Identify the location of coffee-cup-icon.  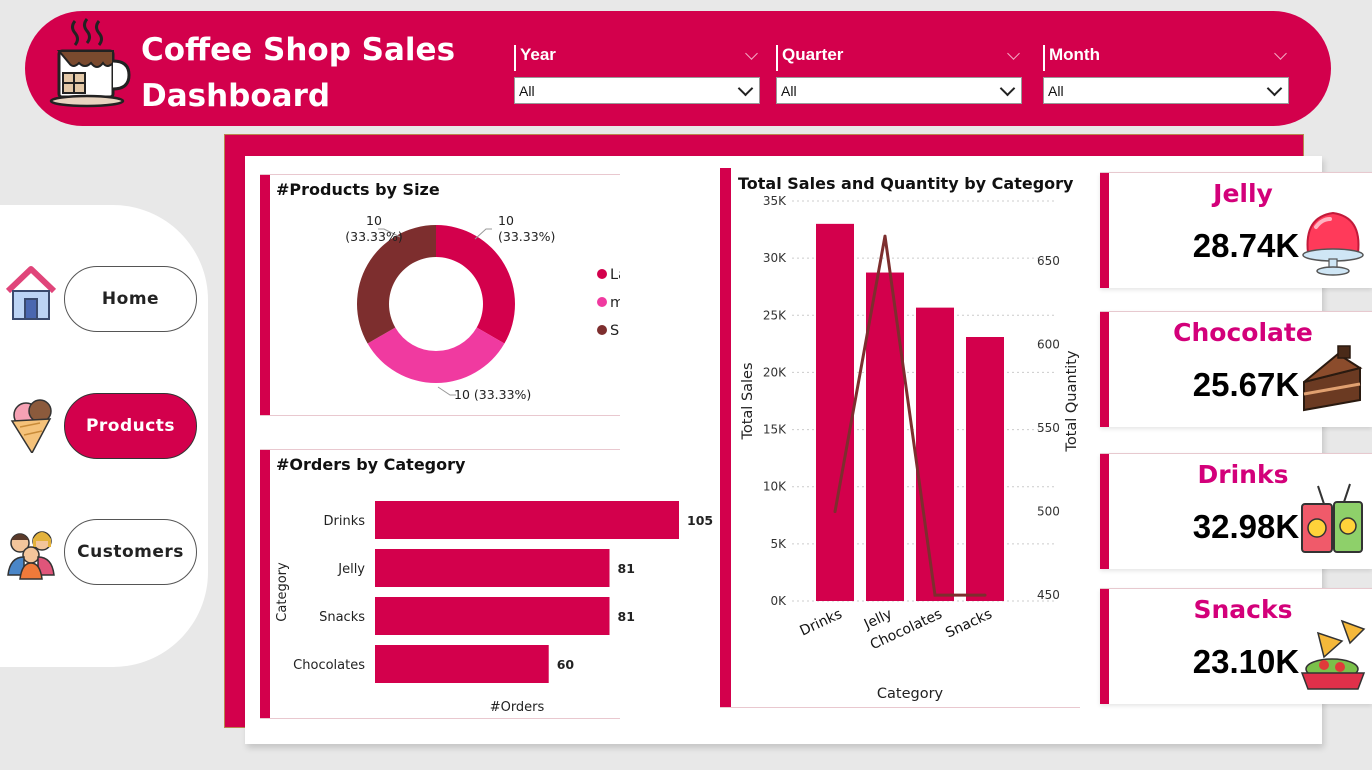
(90, 63).